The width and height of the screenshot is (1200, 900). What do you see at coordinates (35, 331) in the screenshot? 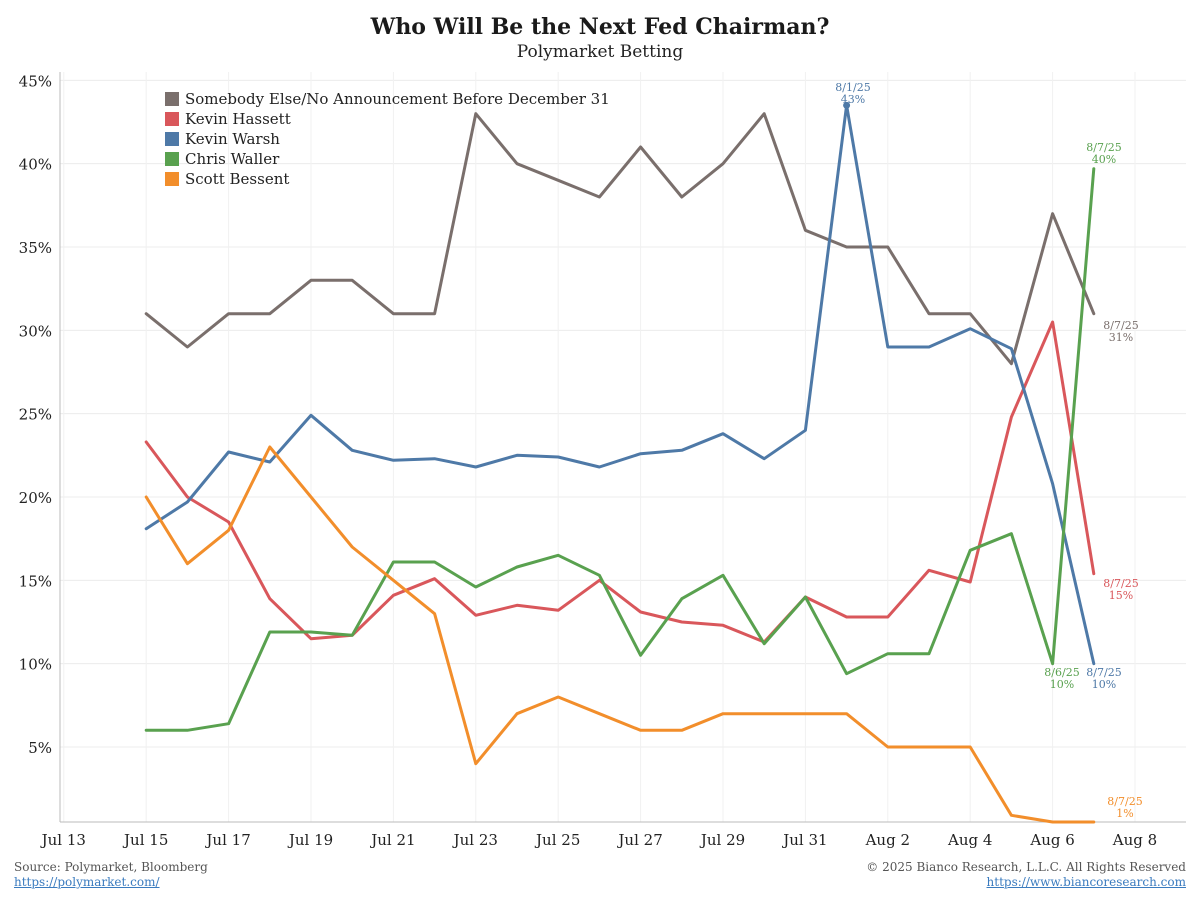
I see `y-tick-label: 30%` at bounding box center [35, 331].